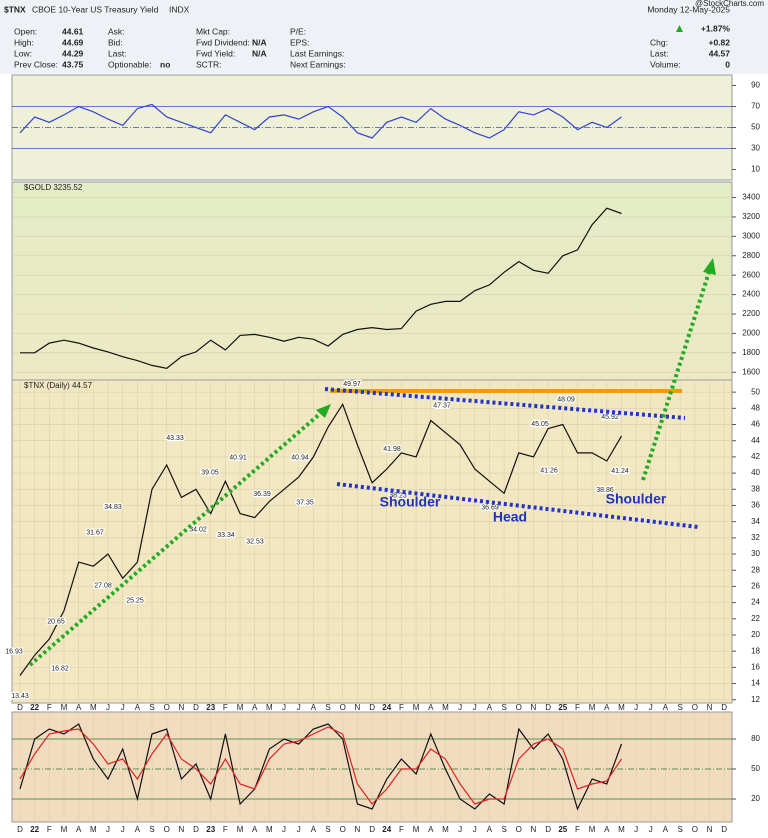 The width and height of the screenshot is (768, 838). I want to click on field-label: SCTR:, so click(209, 64).